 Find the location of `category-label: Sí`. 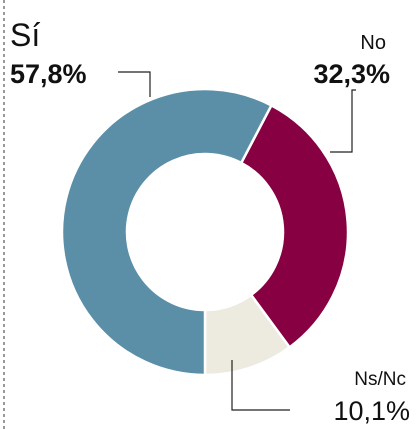

category-label: Sí is located at coordinates (25, 35).